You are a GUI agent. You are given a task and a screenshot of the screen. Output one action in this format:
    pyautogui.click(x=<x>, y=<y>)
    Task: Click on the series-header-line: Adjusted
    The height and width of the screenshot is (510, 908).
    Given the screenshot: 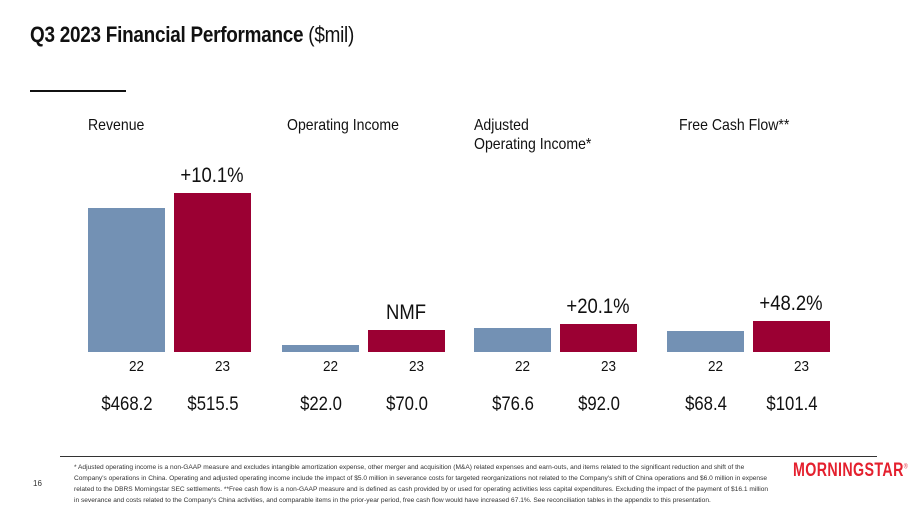 What is the action you would take?
    pyautogui.click(x=501, y=125)
    